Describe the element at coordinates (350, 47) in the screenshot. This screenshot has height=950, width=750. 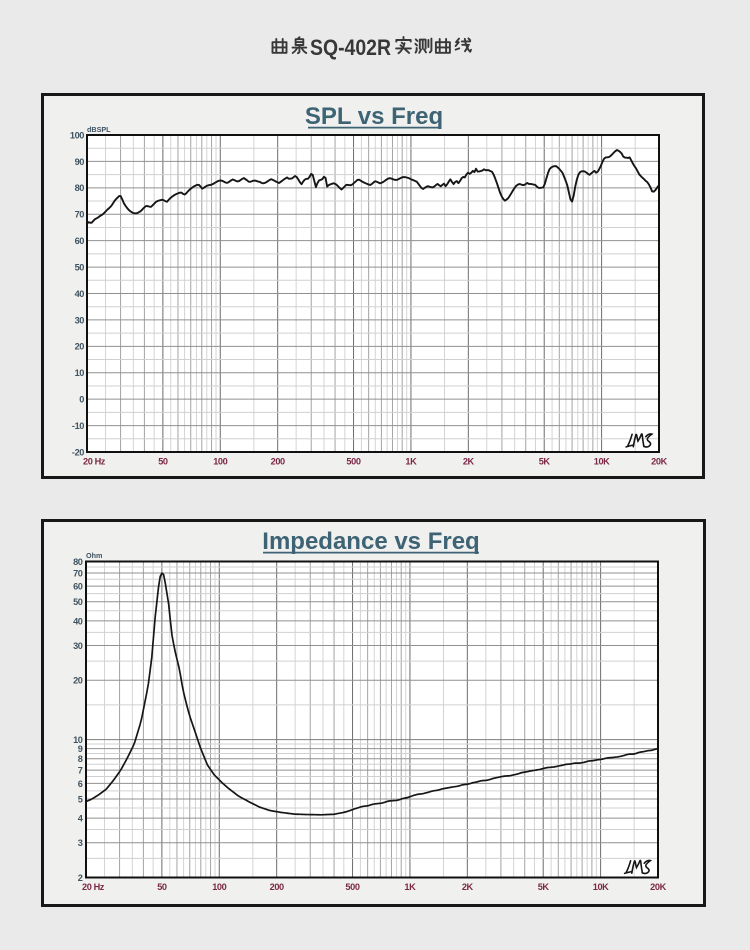
I see `svg-text: SQ-402R` at that location.